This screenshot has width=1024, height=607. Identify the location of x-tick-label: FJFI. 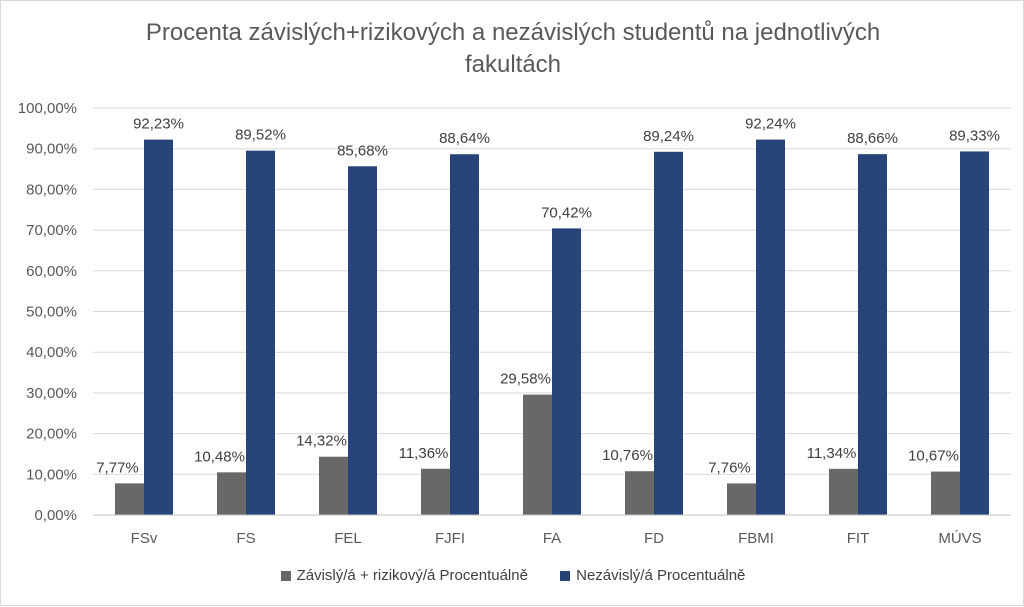
(450, 538).